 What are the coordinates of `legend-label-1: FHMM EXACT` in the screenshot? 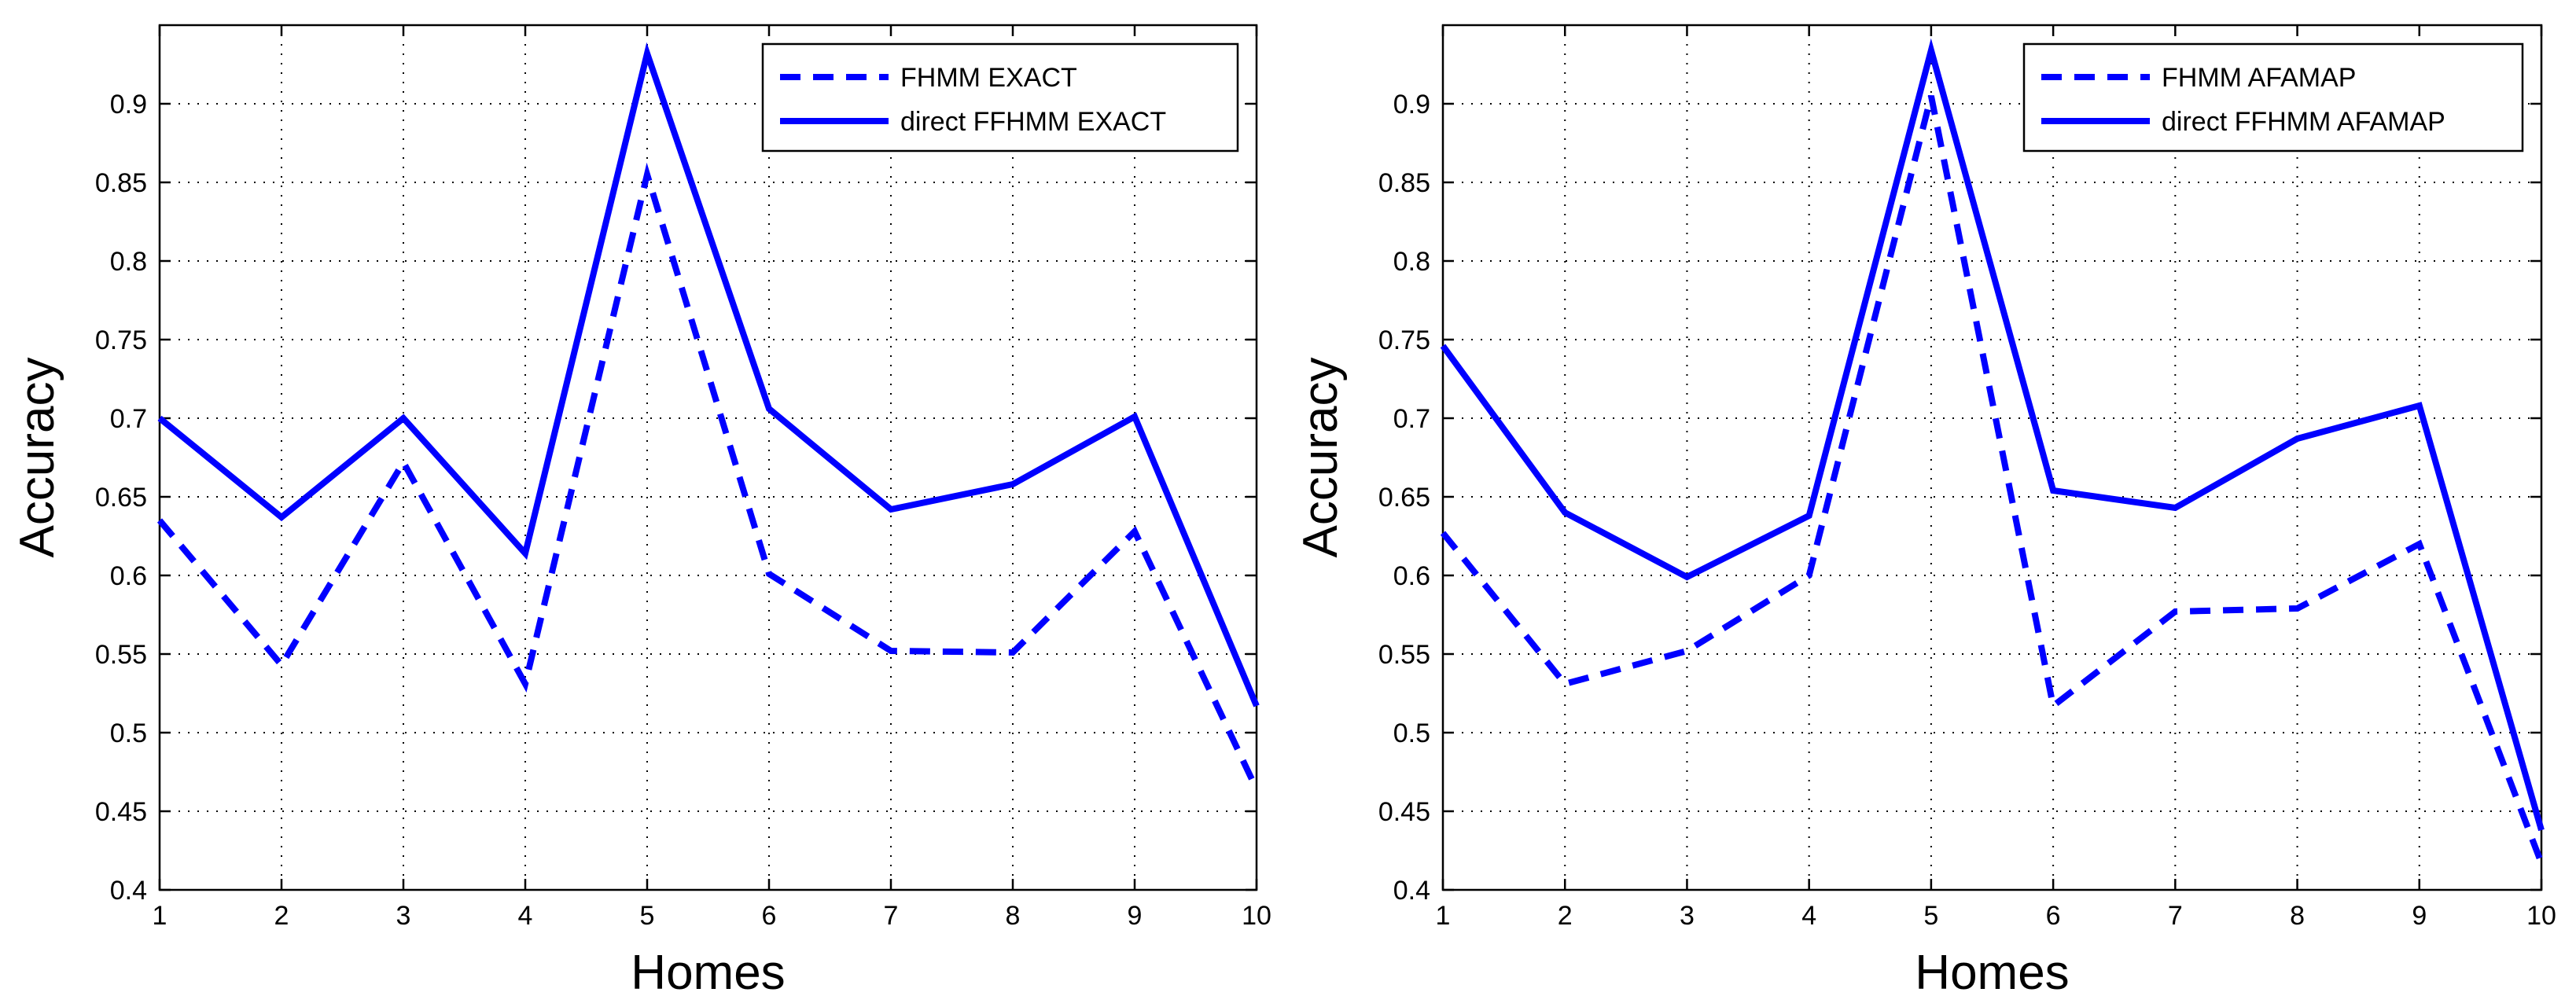 It's located at (989, 78).